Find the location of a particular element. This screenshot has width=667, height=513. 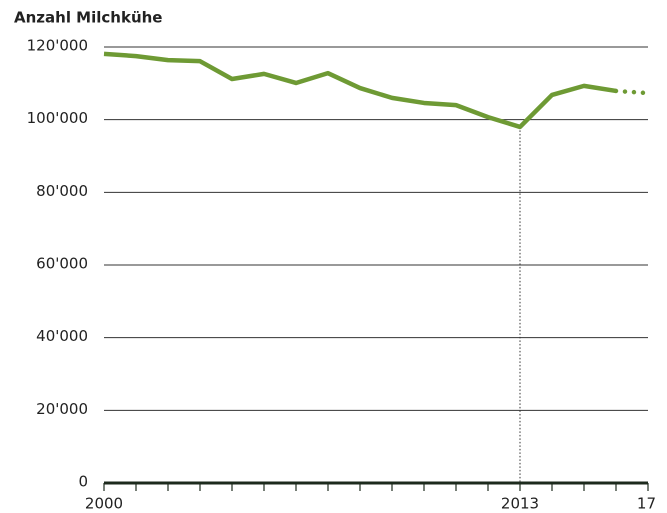

y-tick-label: 0 is located at coordinates (83, 482).